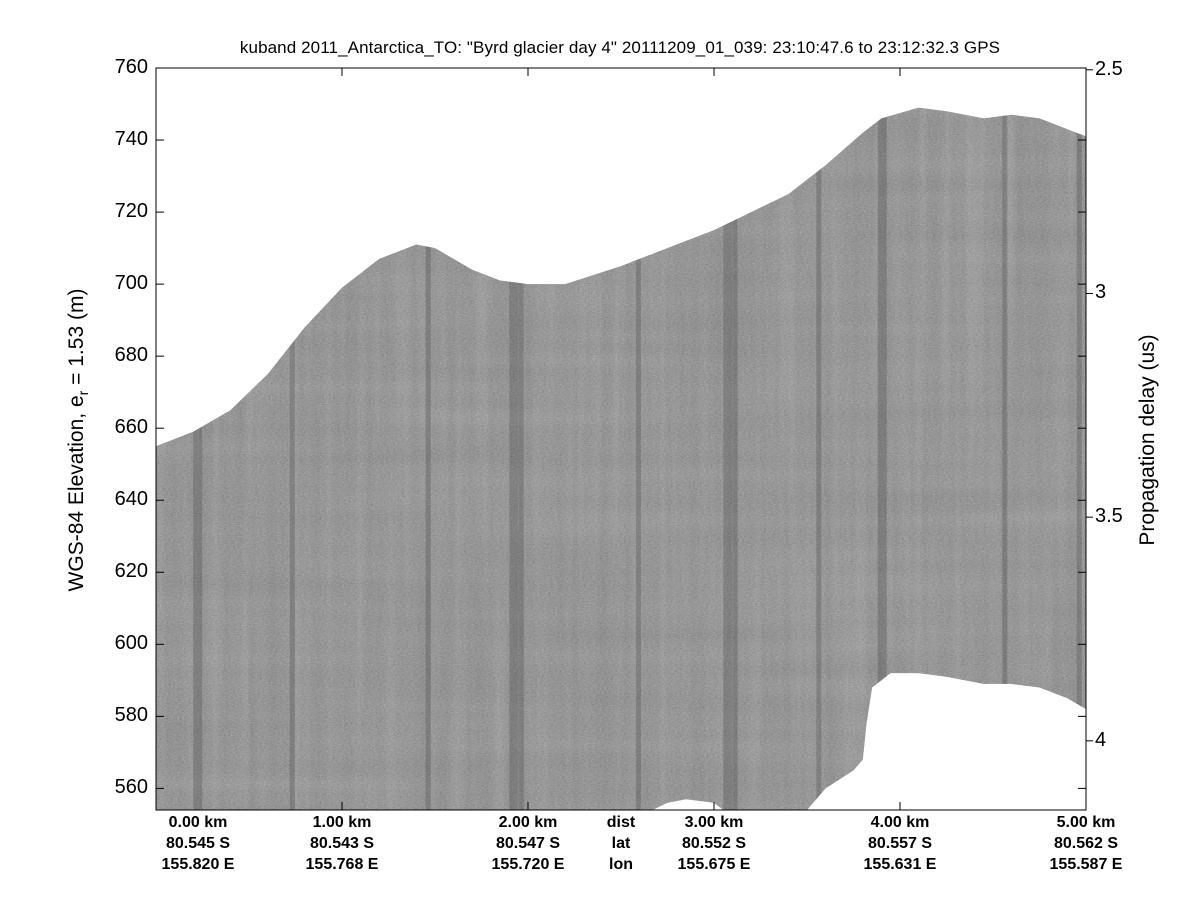 This screenshot has height=905, width=1200. Describe the element at coordinates (528, 864) in the screenshot. I see `x-tick-lon-label: 155.720 E` at that location.